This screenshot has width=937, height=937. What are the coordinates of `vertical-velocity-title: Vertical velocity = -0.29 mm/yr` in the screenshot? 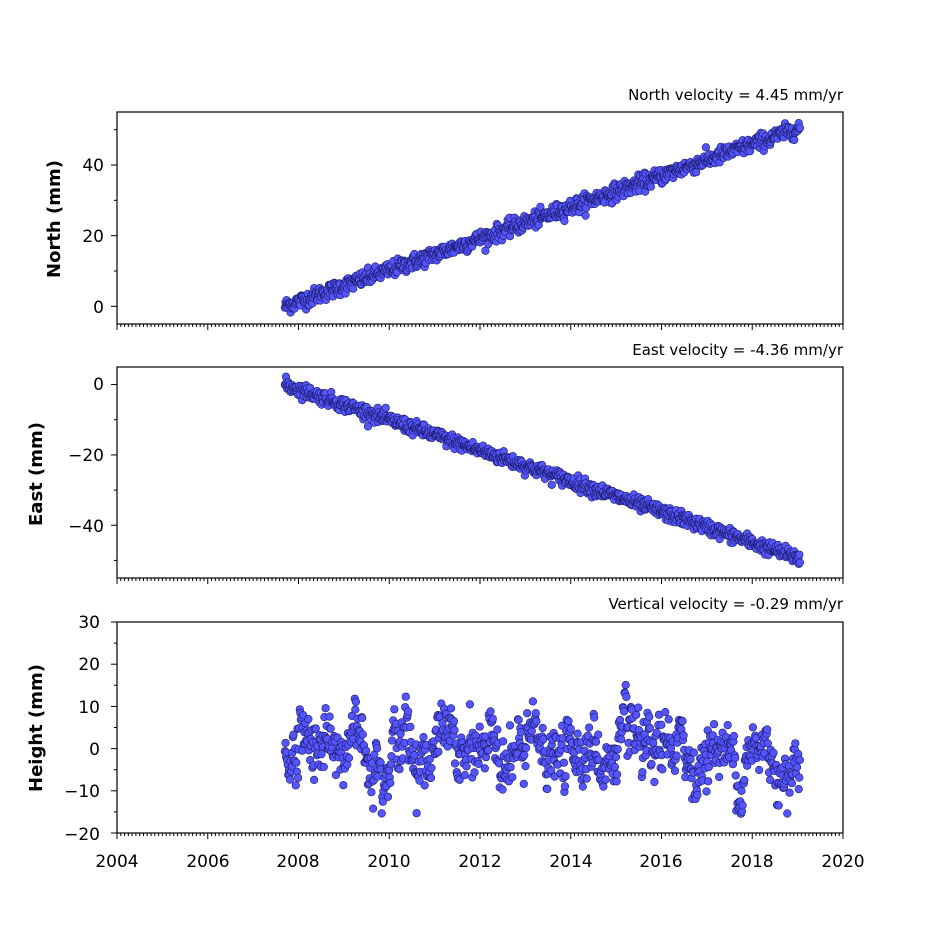 It's located at (725, 604).